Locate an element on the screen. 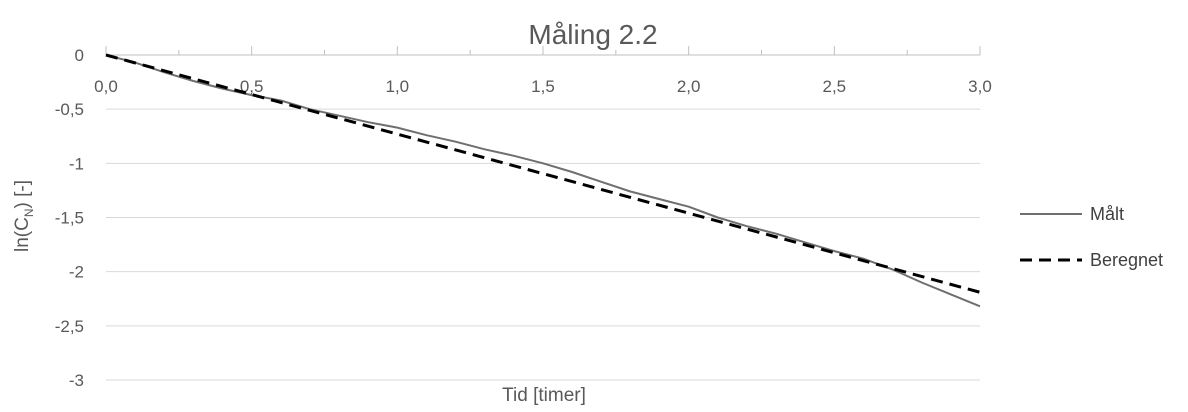 The width and height of the screenshot is (1188, 412). y-axis-title-main: ln(C is located at coordinates (22, 234).